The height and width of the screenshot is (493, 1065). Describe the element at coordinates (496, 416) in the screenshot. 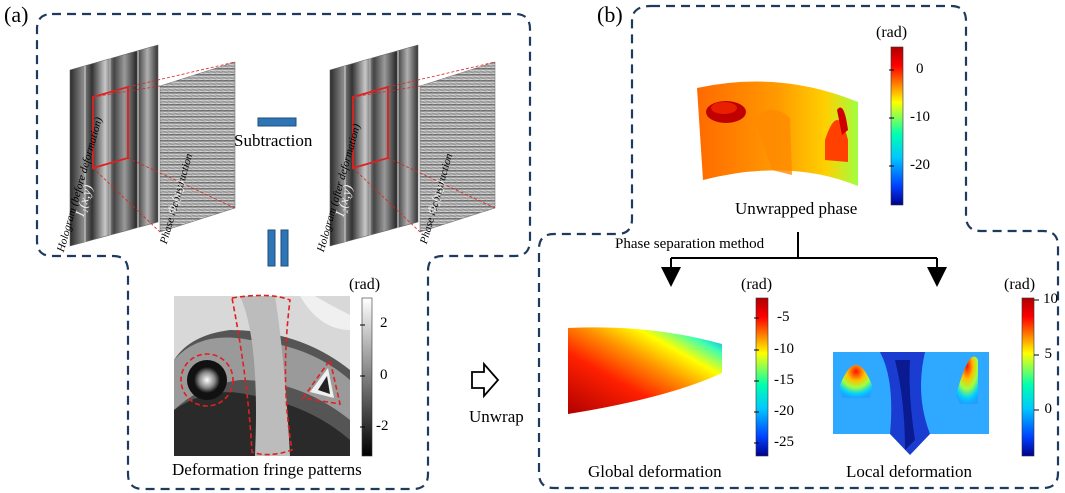

I see `unwrap-label: Unwrap` at that location.